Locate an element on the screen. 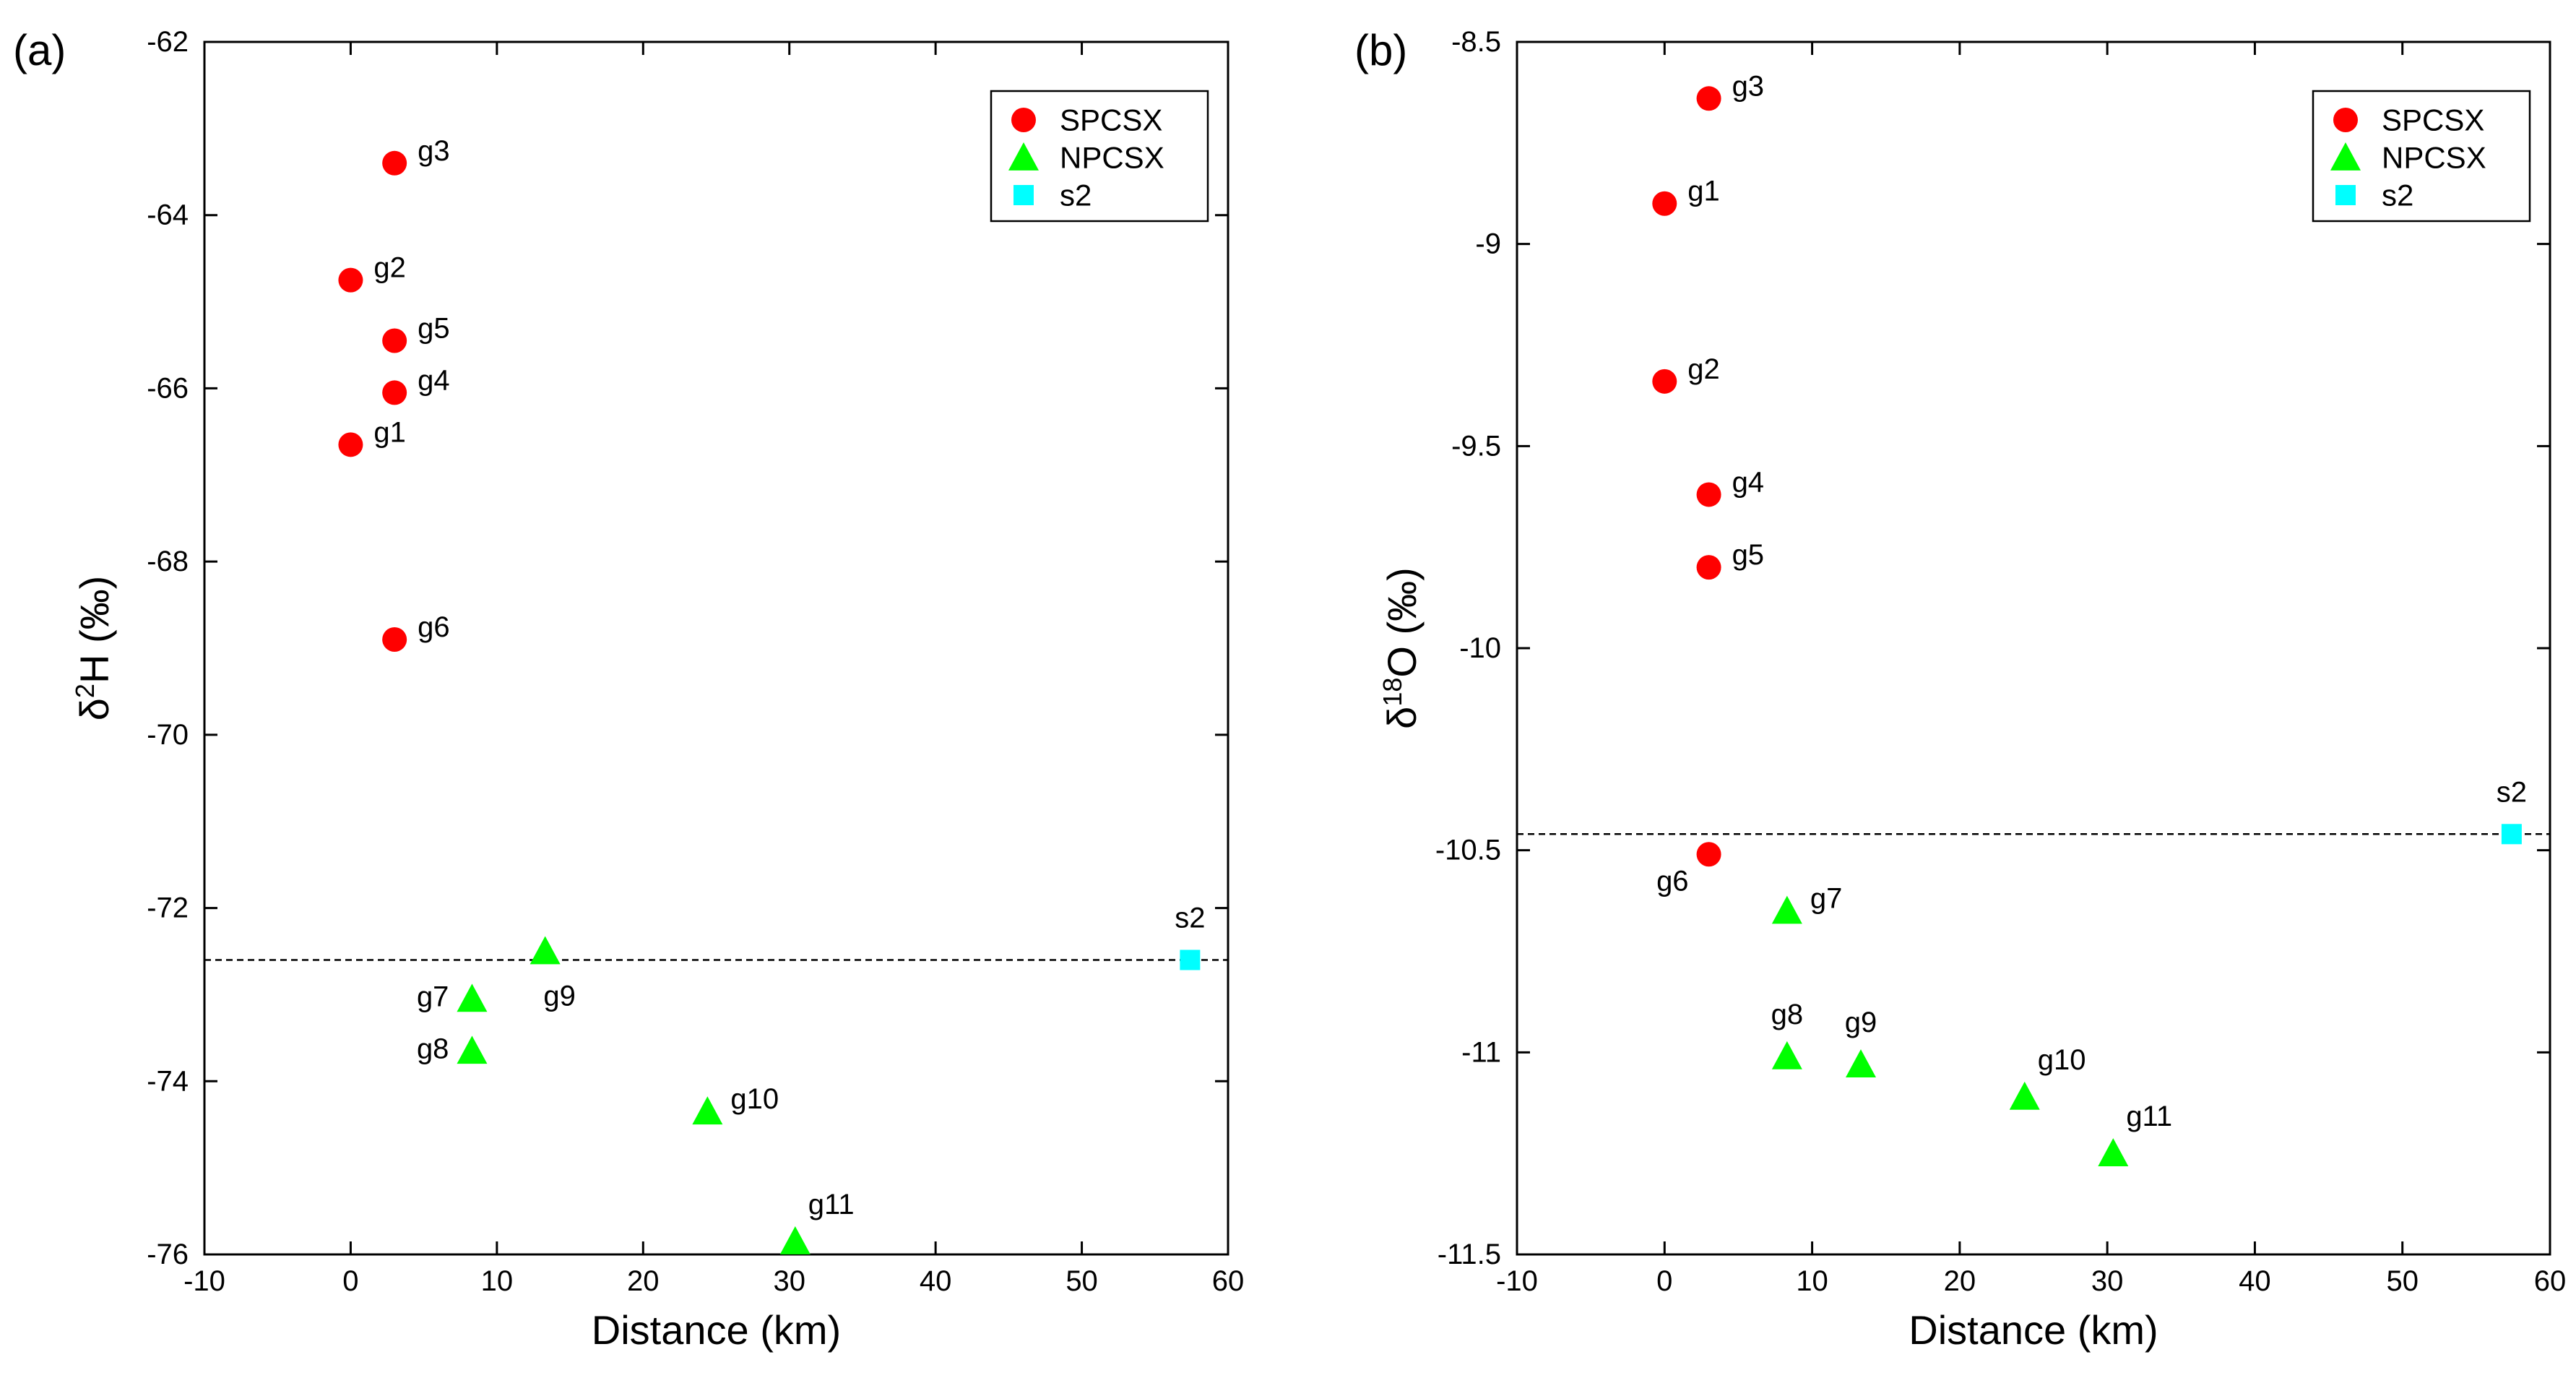 The height and width of the screenshot is (1378, 2576). y-tick-label: -70 is located at coordinates (168, 735).